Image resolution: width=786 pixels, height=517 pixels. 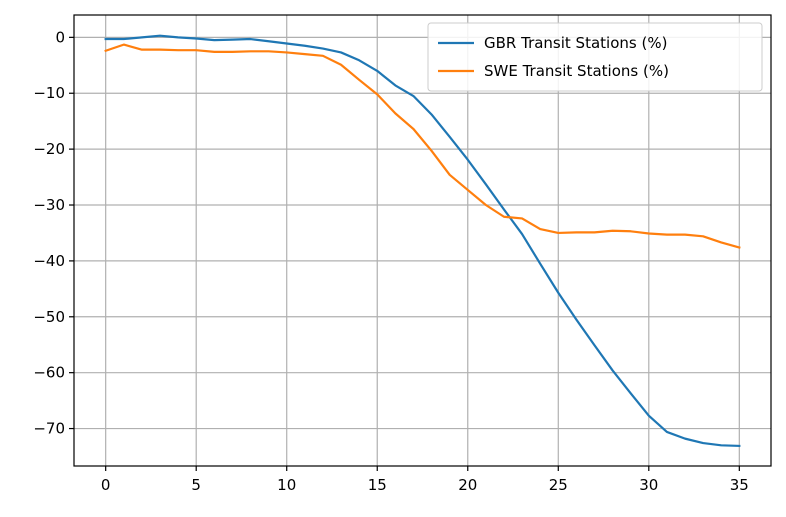 What do you see at coordinates (196, 485) in the screenshot?
I see `x-tick-label: 5` at bounding box center [196, 485].